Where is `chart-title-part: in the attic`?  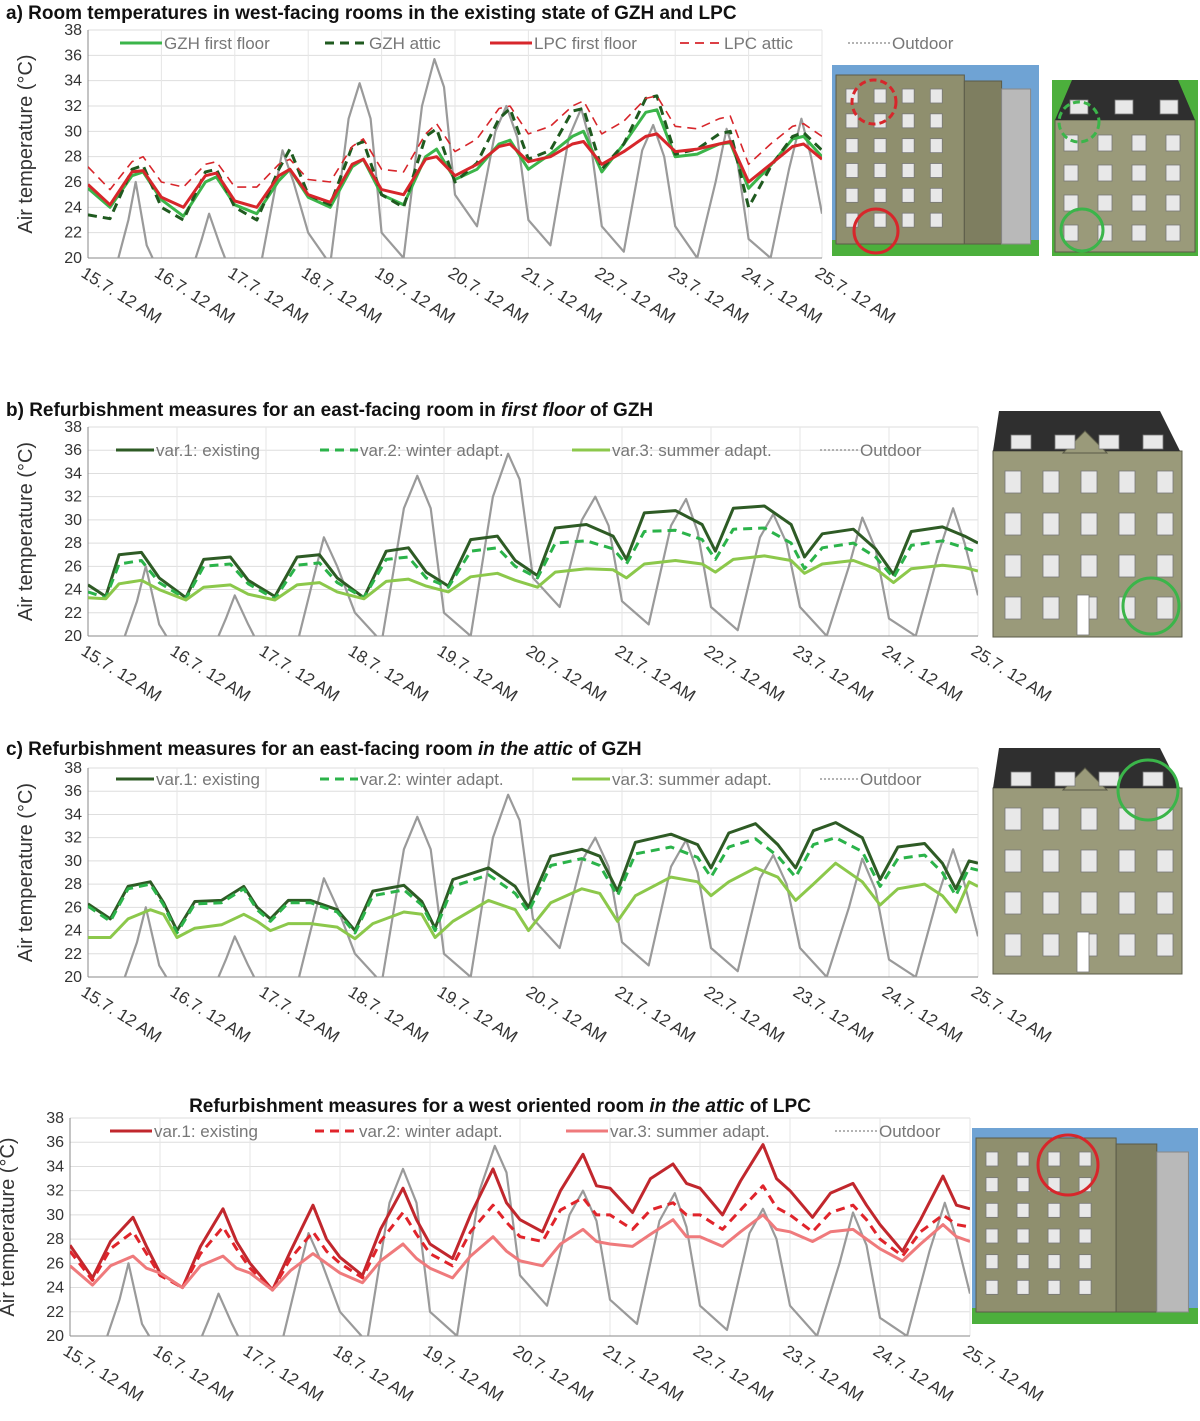
chart-title-part: in the attic is located at coordinates (525, 749).